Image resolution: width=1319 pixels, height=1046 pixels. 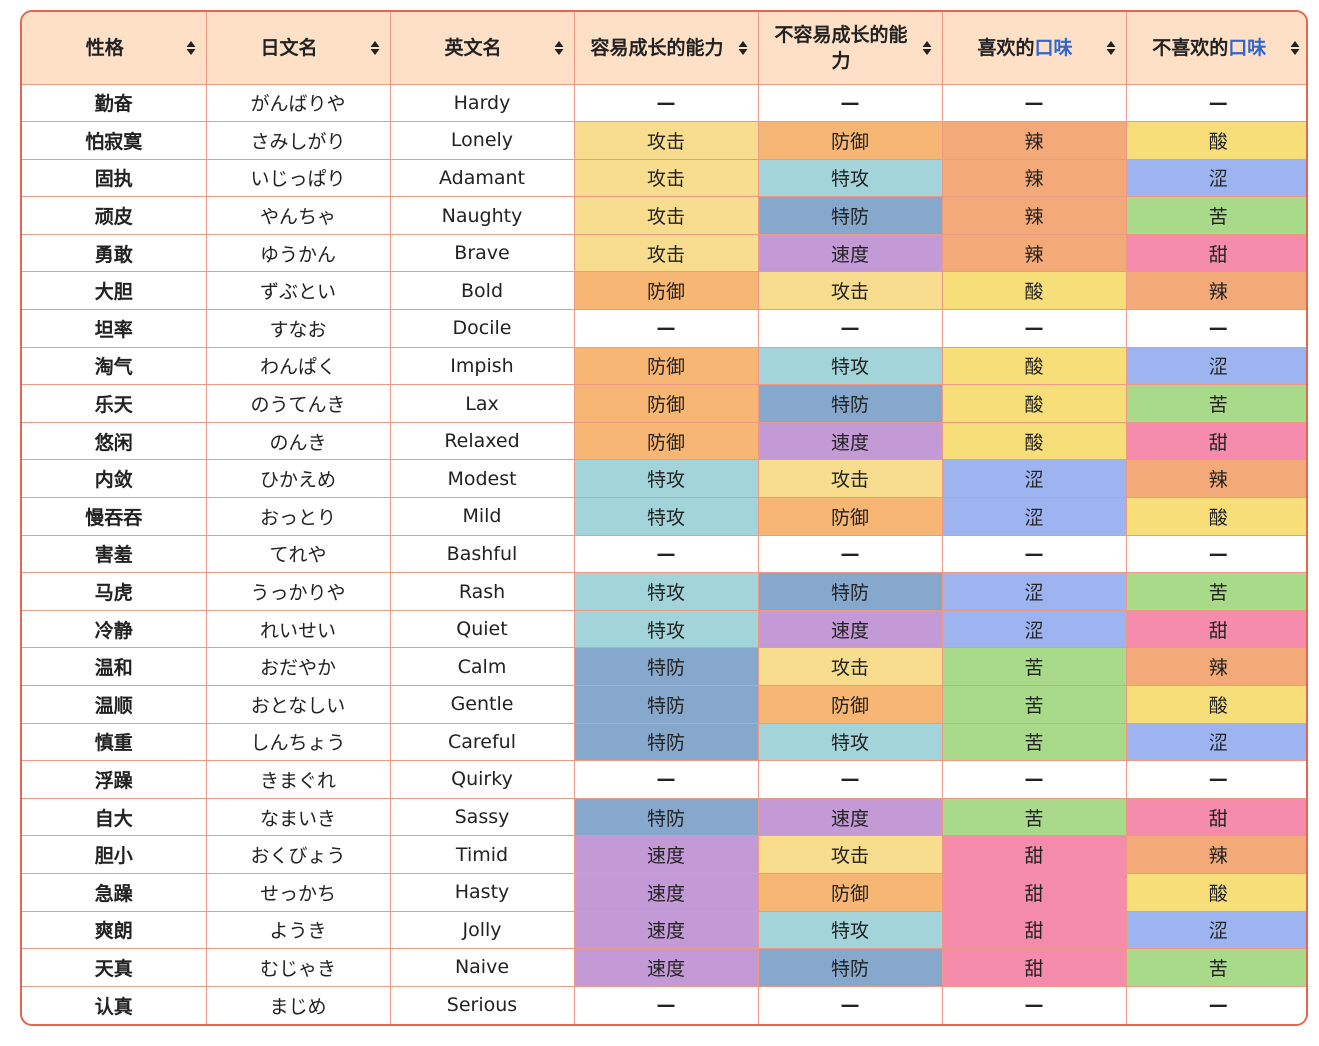 I want to click on english-name-cell: Lonely, so click(x=482, y=140).